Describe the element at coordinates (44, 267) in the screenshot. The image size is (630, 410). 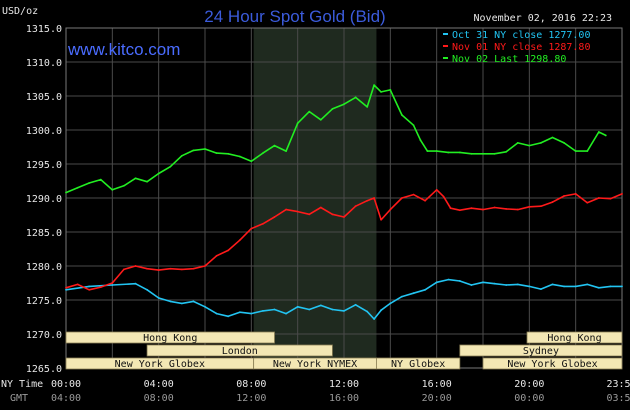
I see `y-tick-label: 1280.0` at that location.